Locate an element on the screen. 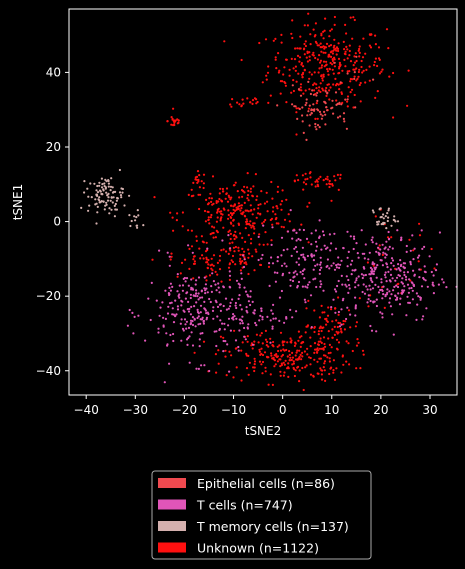  x-axis-title: tSNE2 is located at coordinates (263, 431).